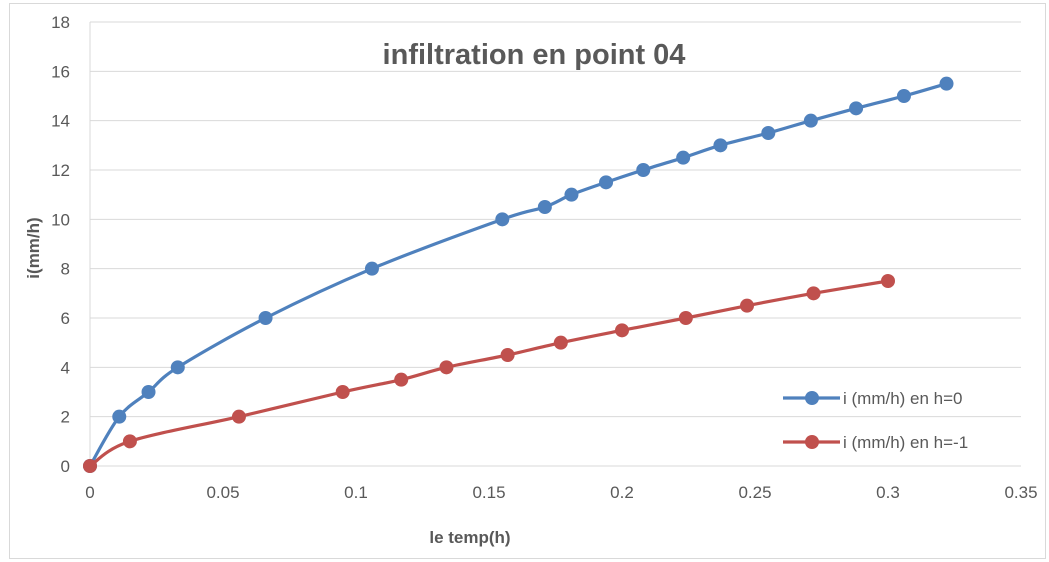 The image size is (1049, 562). I want to click on y-tick-label: 6, so click(65, 318).